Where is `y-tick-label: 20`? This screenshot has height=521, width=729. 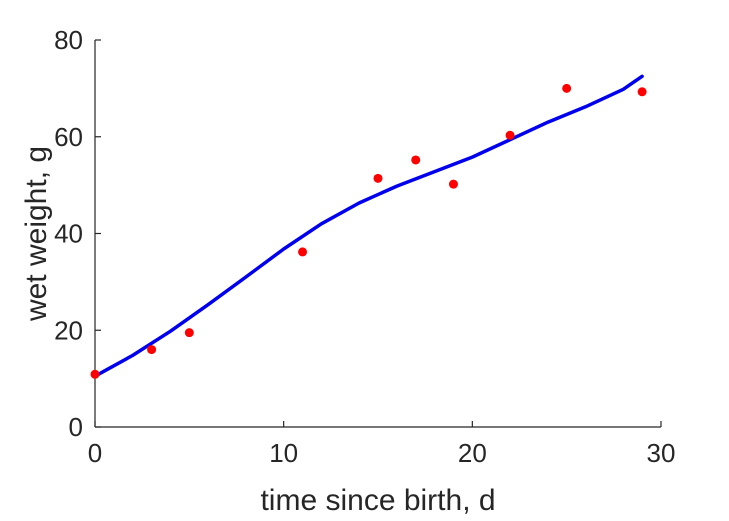
y-tick-label: 20 is located at coordinates (68, 330).